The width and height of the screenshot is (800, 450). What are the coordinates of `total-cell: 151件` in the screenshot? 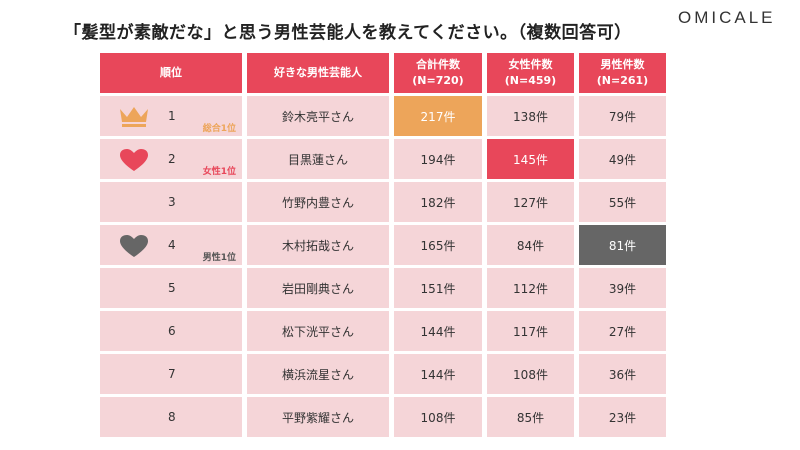 It's located at (438, 288).